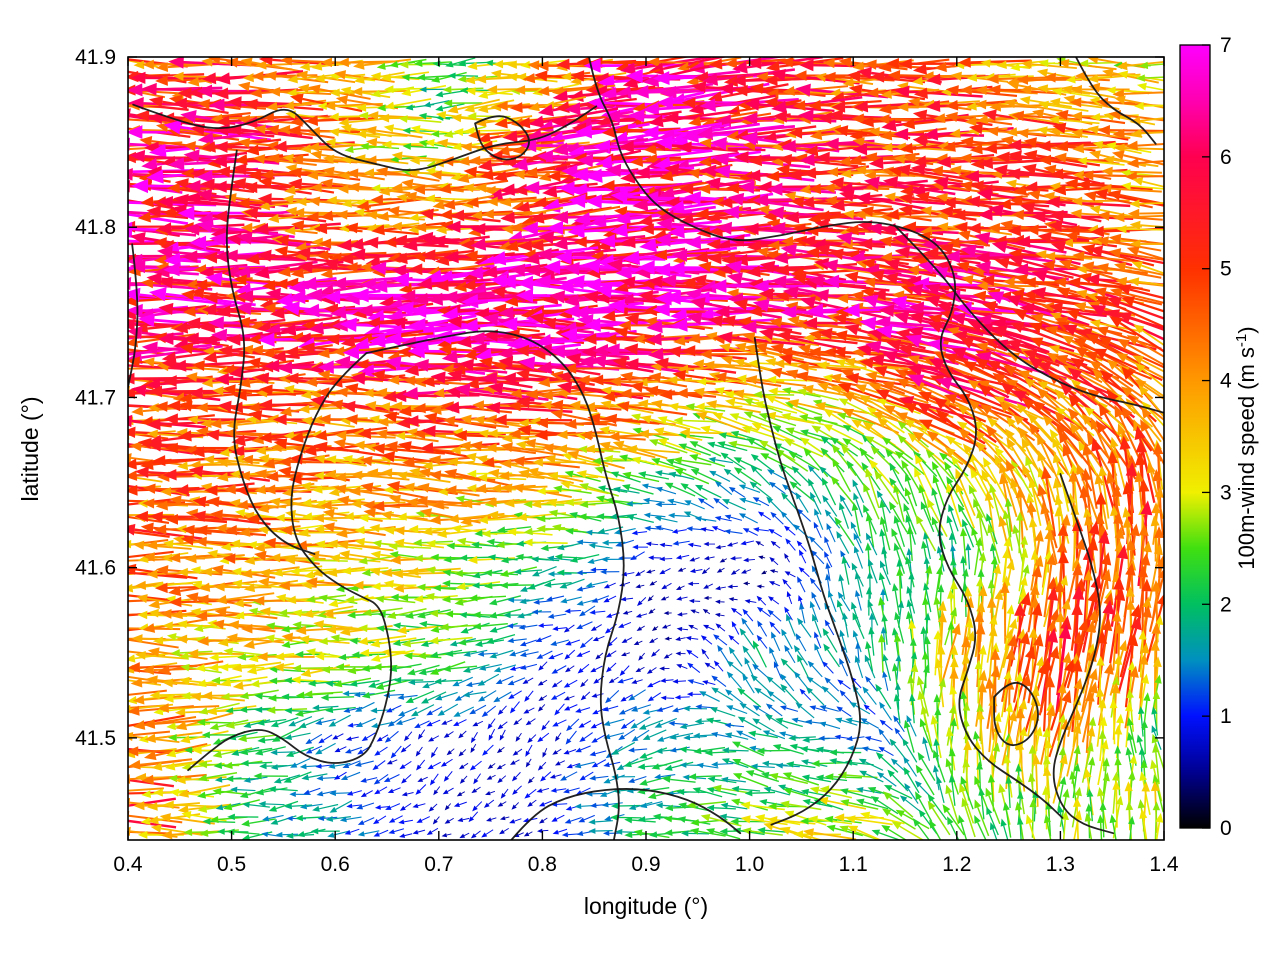  What do you see at coordinates (95, 397) in the screenshot?
I see `y-tick-label: 41.7` at bounding box center [95, 397].